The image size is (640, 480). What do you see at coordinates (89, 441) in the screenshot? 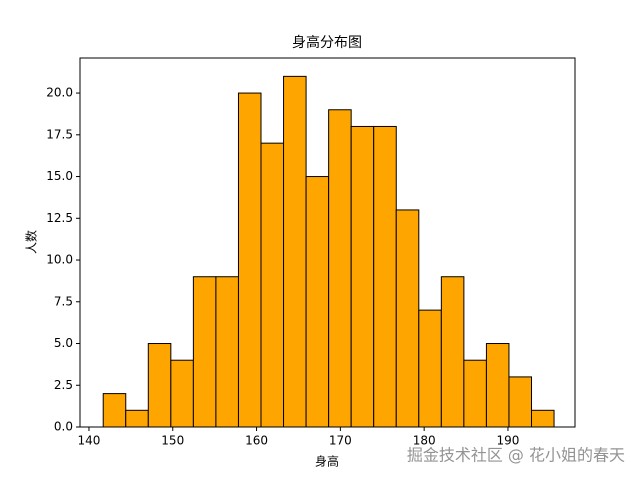
I see `x-tick-label: 140` at bounding box center [89, 441].